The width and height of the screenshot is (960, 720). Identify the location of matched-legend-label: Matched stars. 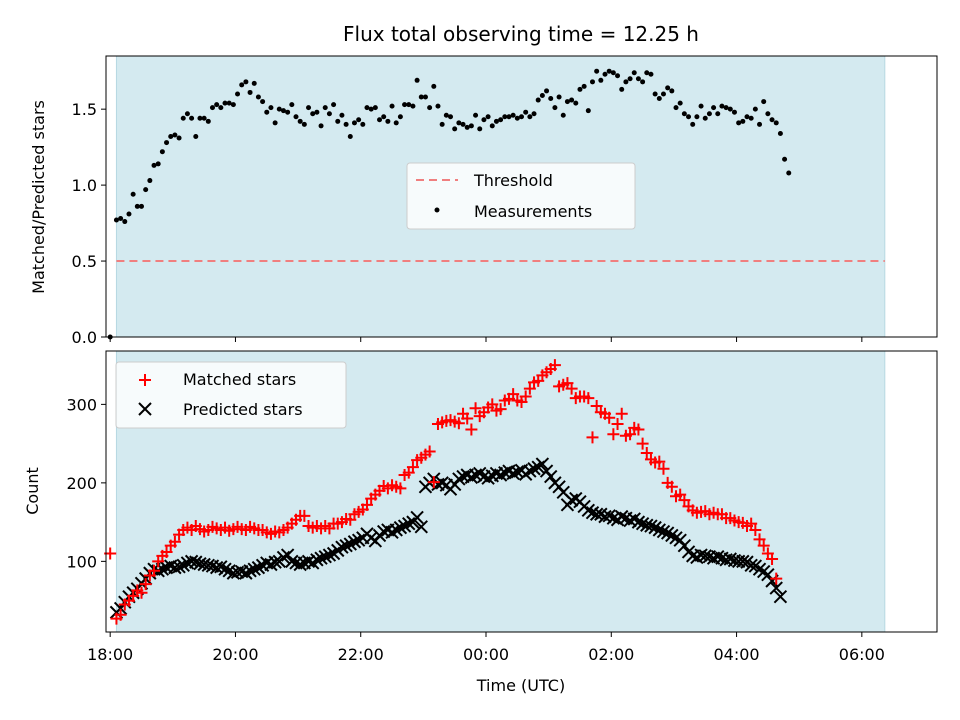
(239, 379).